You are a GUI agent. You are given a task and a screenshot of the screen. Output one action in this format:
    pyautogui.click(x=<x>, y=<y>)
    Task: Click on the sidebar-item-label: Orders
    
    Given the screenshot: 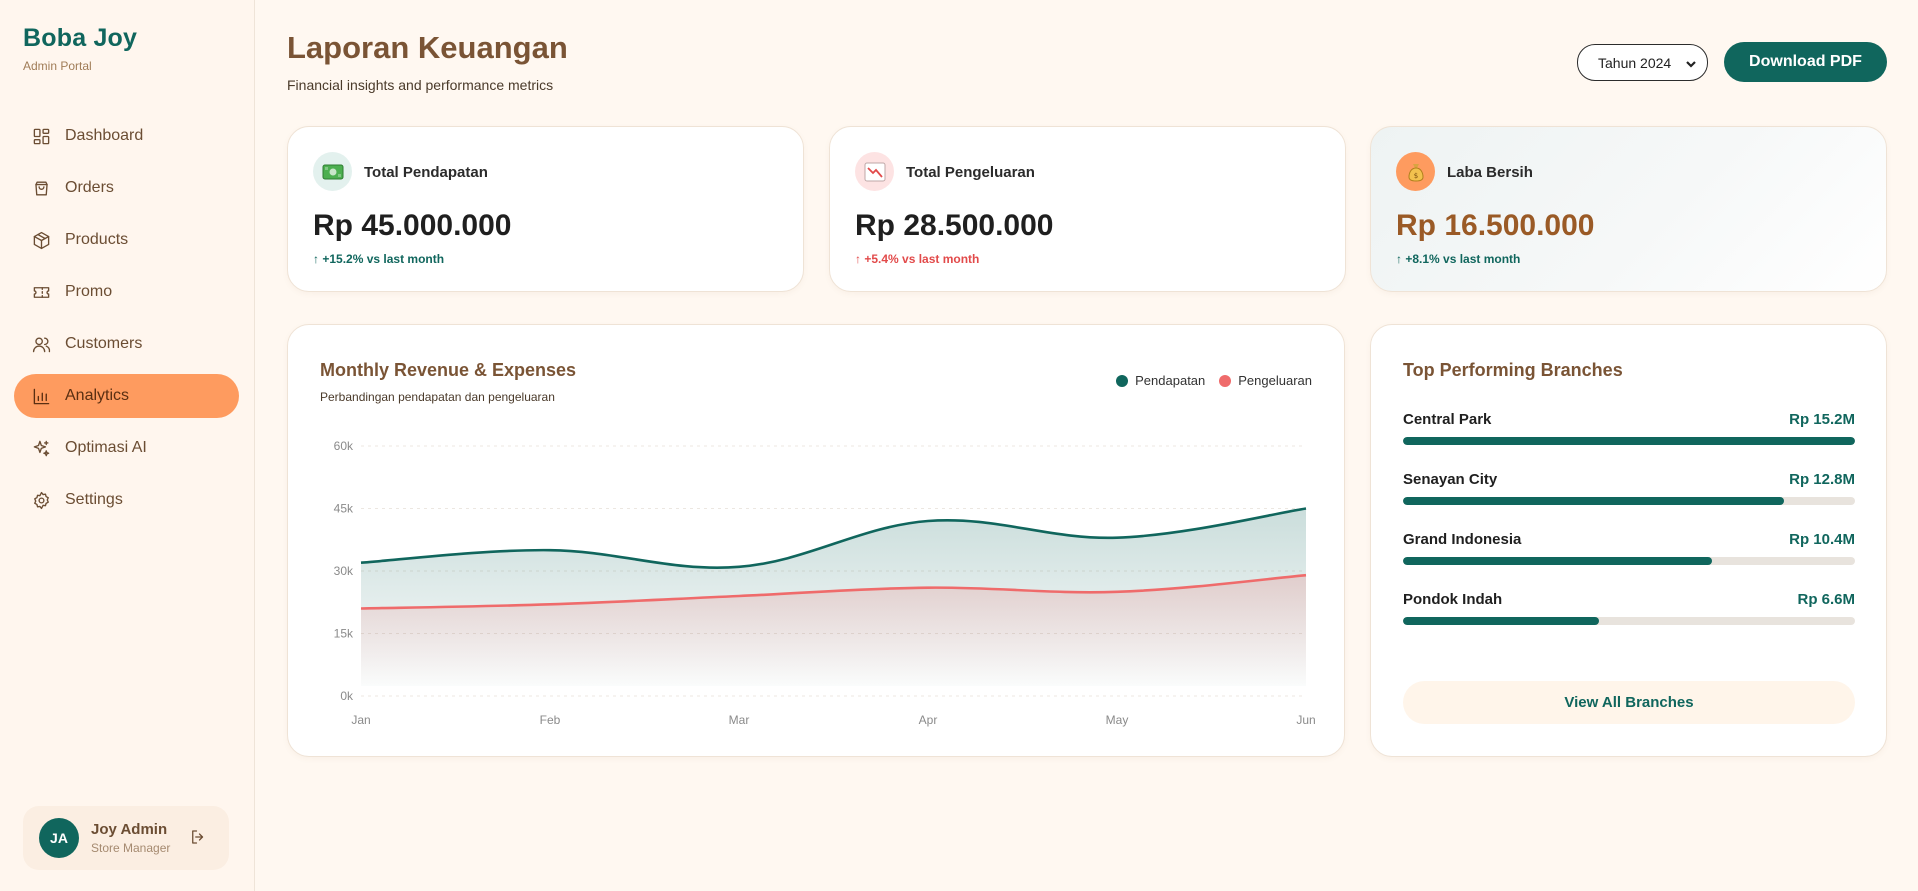 What is the action you would take?
    pyautogui.click(x=89, y=187)
    